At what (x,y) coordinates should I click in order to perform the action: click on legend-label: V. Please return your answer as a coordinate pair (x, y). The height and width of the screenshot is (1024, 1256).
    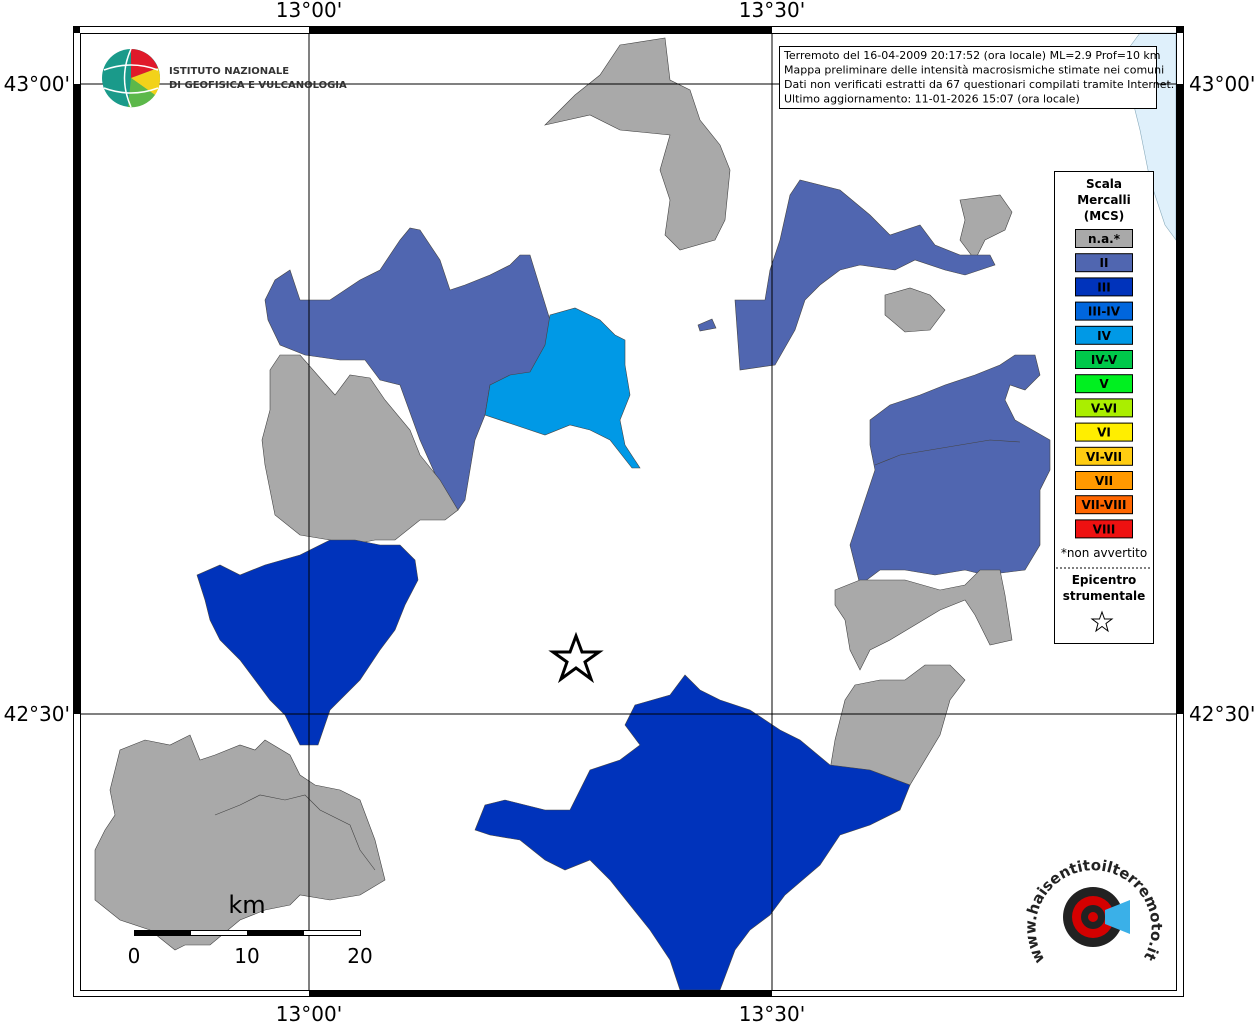
    Looking at the image, I should click on (1104, 384).